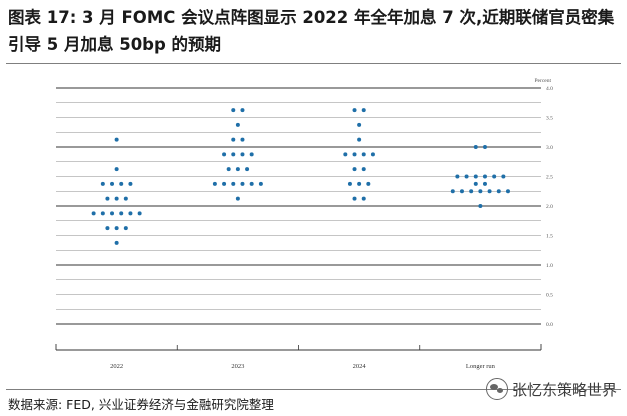 The image size is (627, 416). I want to click on y-tick-label: 0.5, so click(549, 296).